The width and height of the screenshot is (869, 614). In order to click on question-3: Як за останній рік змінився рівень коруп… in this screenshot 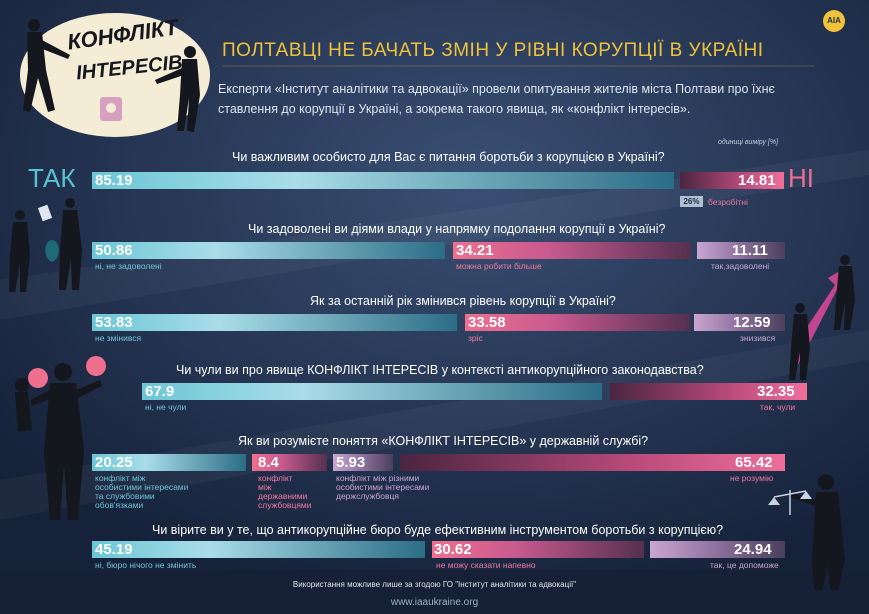, I will do `click(463, 301)`.